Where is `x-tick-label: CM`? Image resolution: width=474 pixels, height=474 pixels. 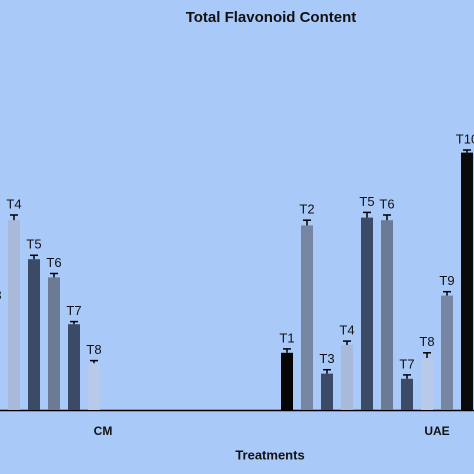 x-tick-label: CM is located at coordinates (103, 431).